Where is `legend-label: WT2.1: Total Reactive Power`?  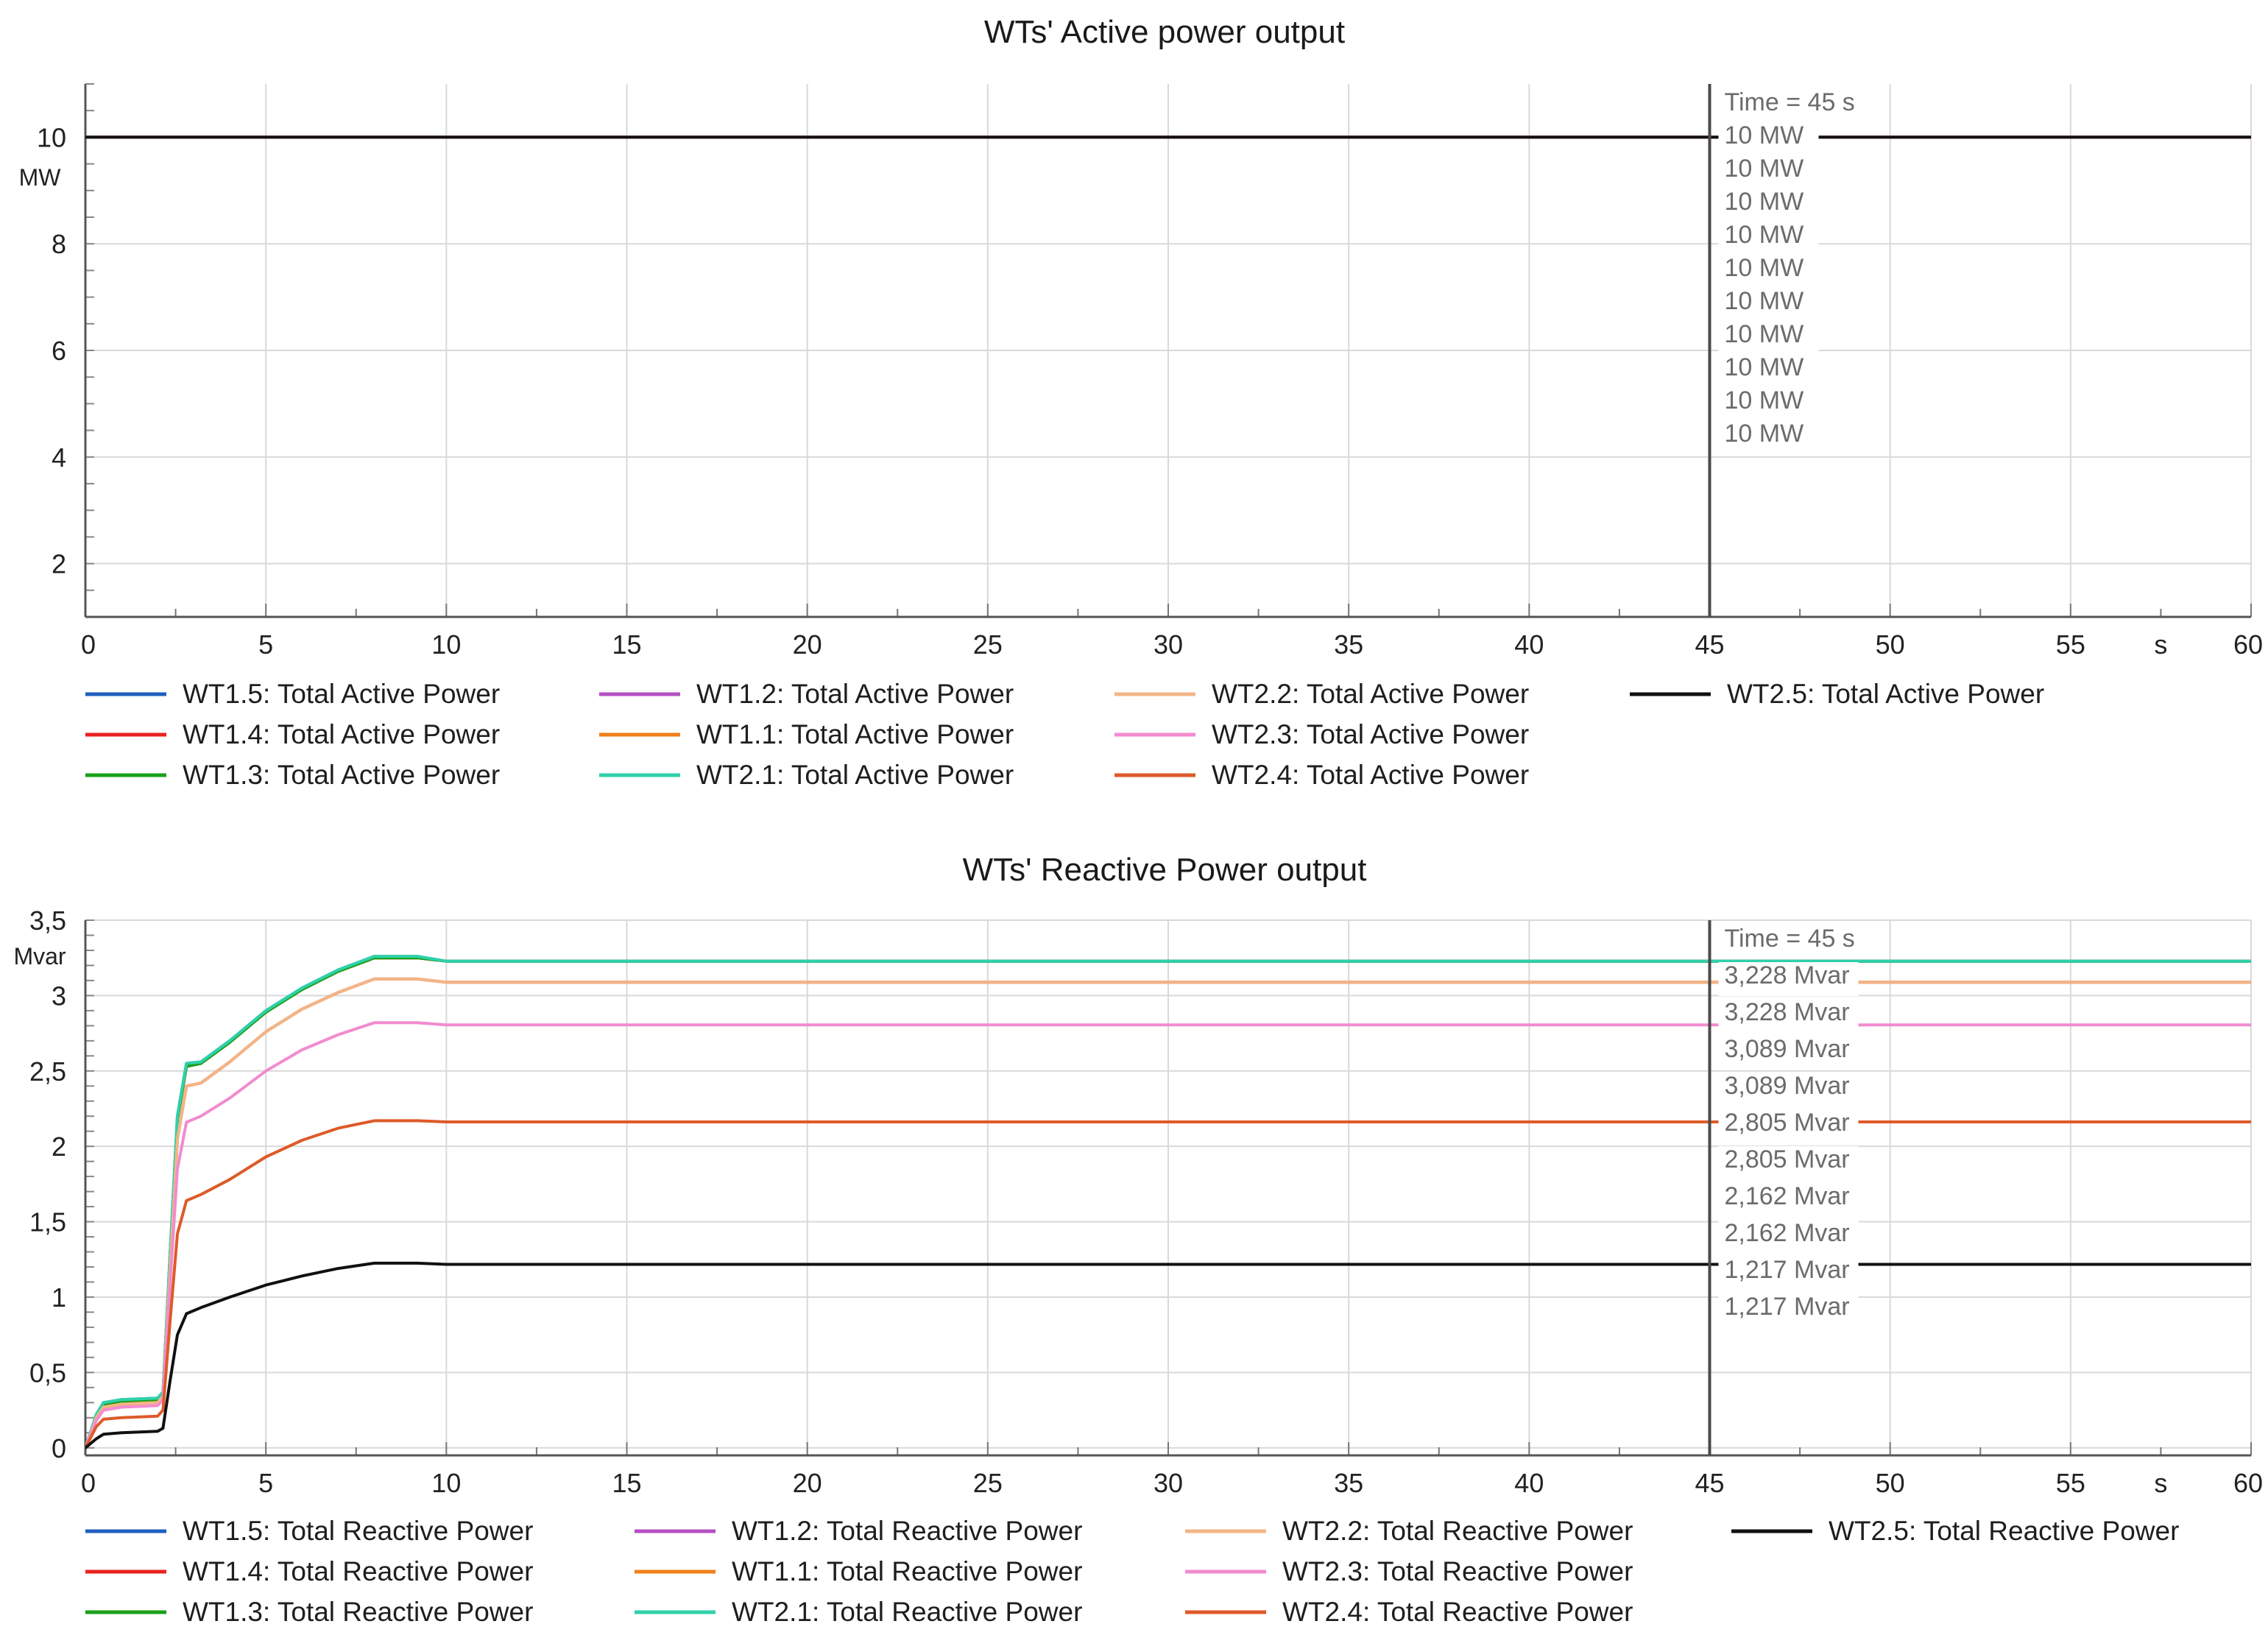 legend-label: WT2.1: Total Reactive Power is located at coordinates (907, 1612).